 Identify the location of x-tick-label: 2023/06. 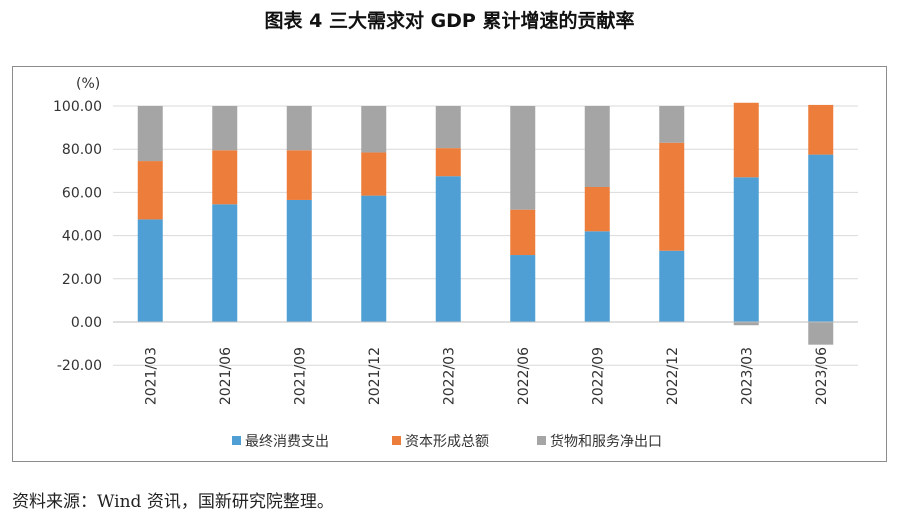
(822, 376).